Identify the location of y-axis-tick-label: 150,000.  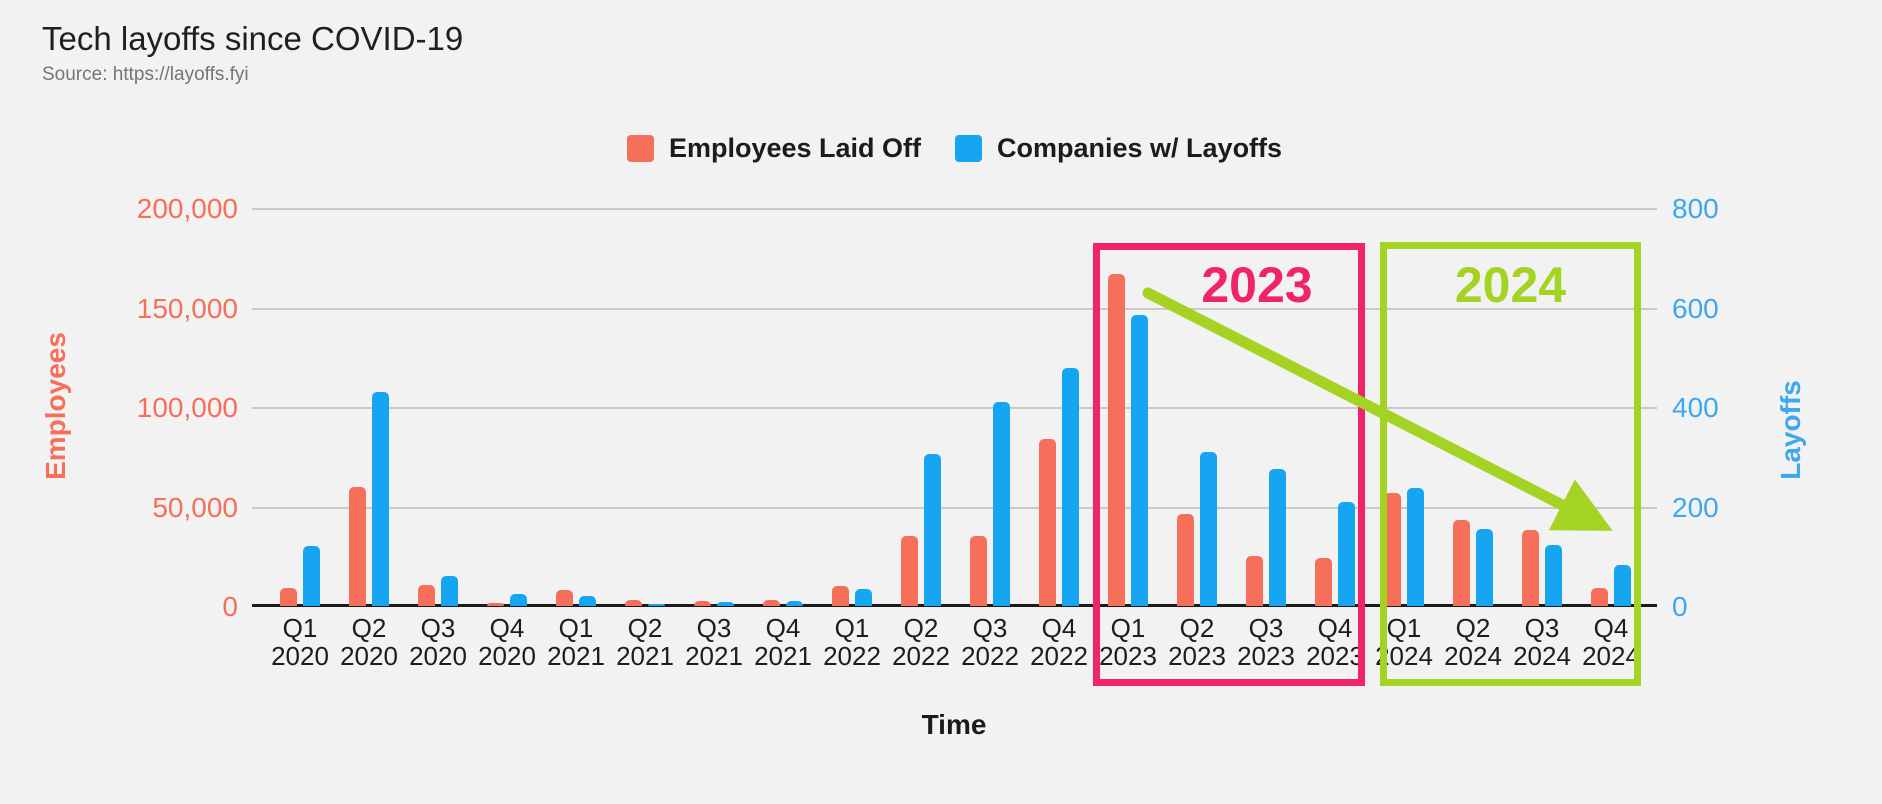
(187, 308).